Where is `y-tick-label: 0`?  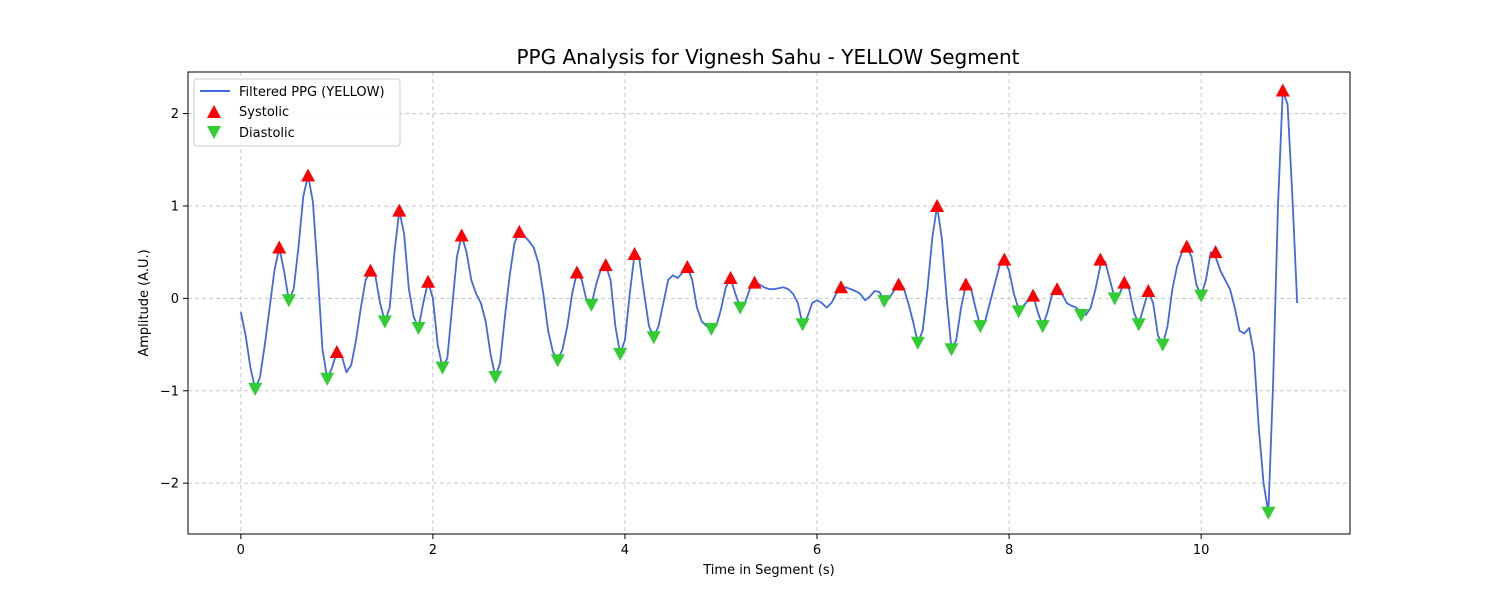 y-tick-label: 0 is located at coordinates (175, 299).